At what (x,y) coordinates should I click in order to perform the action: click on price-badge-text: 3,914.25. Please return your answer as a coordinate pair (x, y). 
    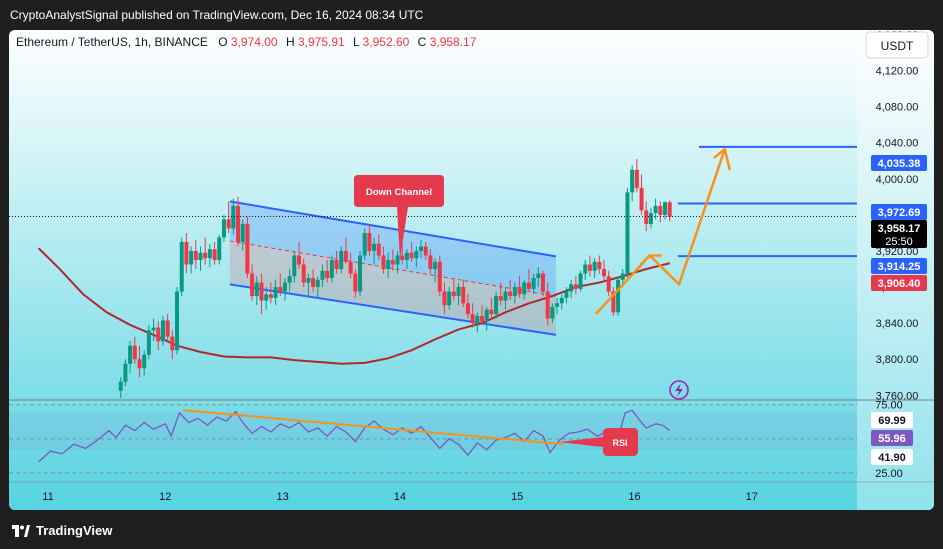
    Looking at the image, I should click on (899, 267).